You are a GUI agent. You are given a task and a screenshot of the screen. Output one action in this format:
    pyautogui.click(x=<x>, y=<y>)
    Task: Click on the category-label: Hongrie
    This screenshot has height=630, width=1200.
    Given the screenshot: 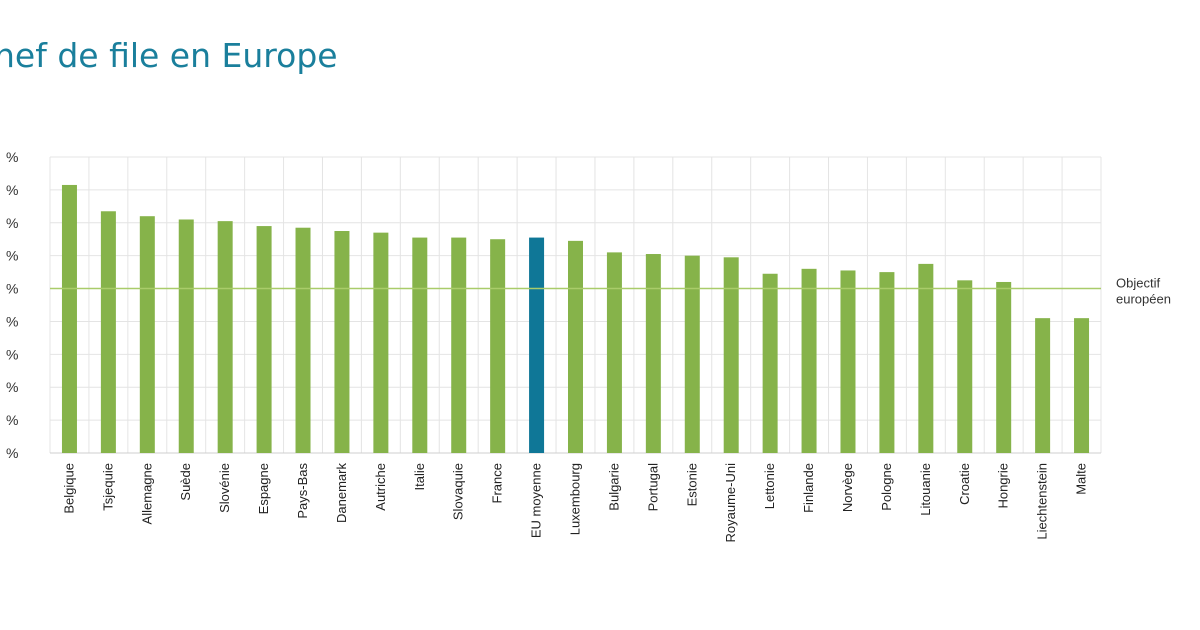 What is the action you would take?
    pyautogui.click(x=1003, y=486)
    